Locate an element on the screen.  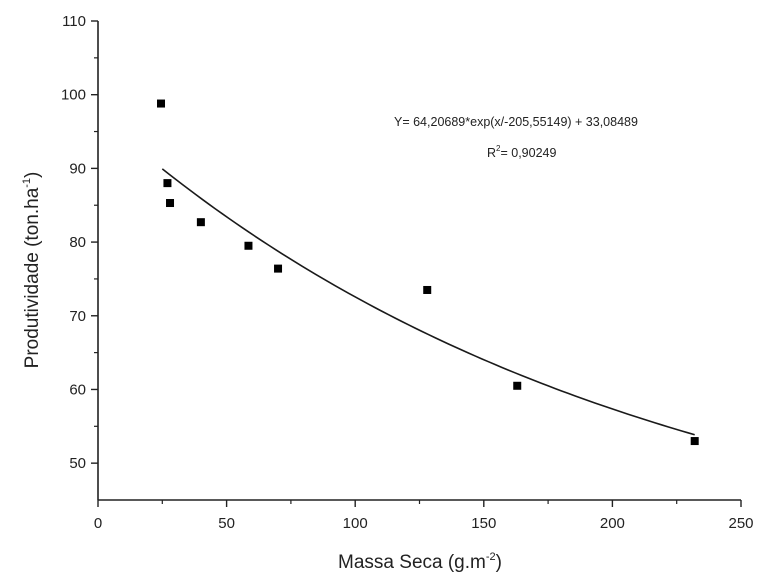
y-tick-label: 50 is located at coordinates (77, 463).